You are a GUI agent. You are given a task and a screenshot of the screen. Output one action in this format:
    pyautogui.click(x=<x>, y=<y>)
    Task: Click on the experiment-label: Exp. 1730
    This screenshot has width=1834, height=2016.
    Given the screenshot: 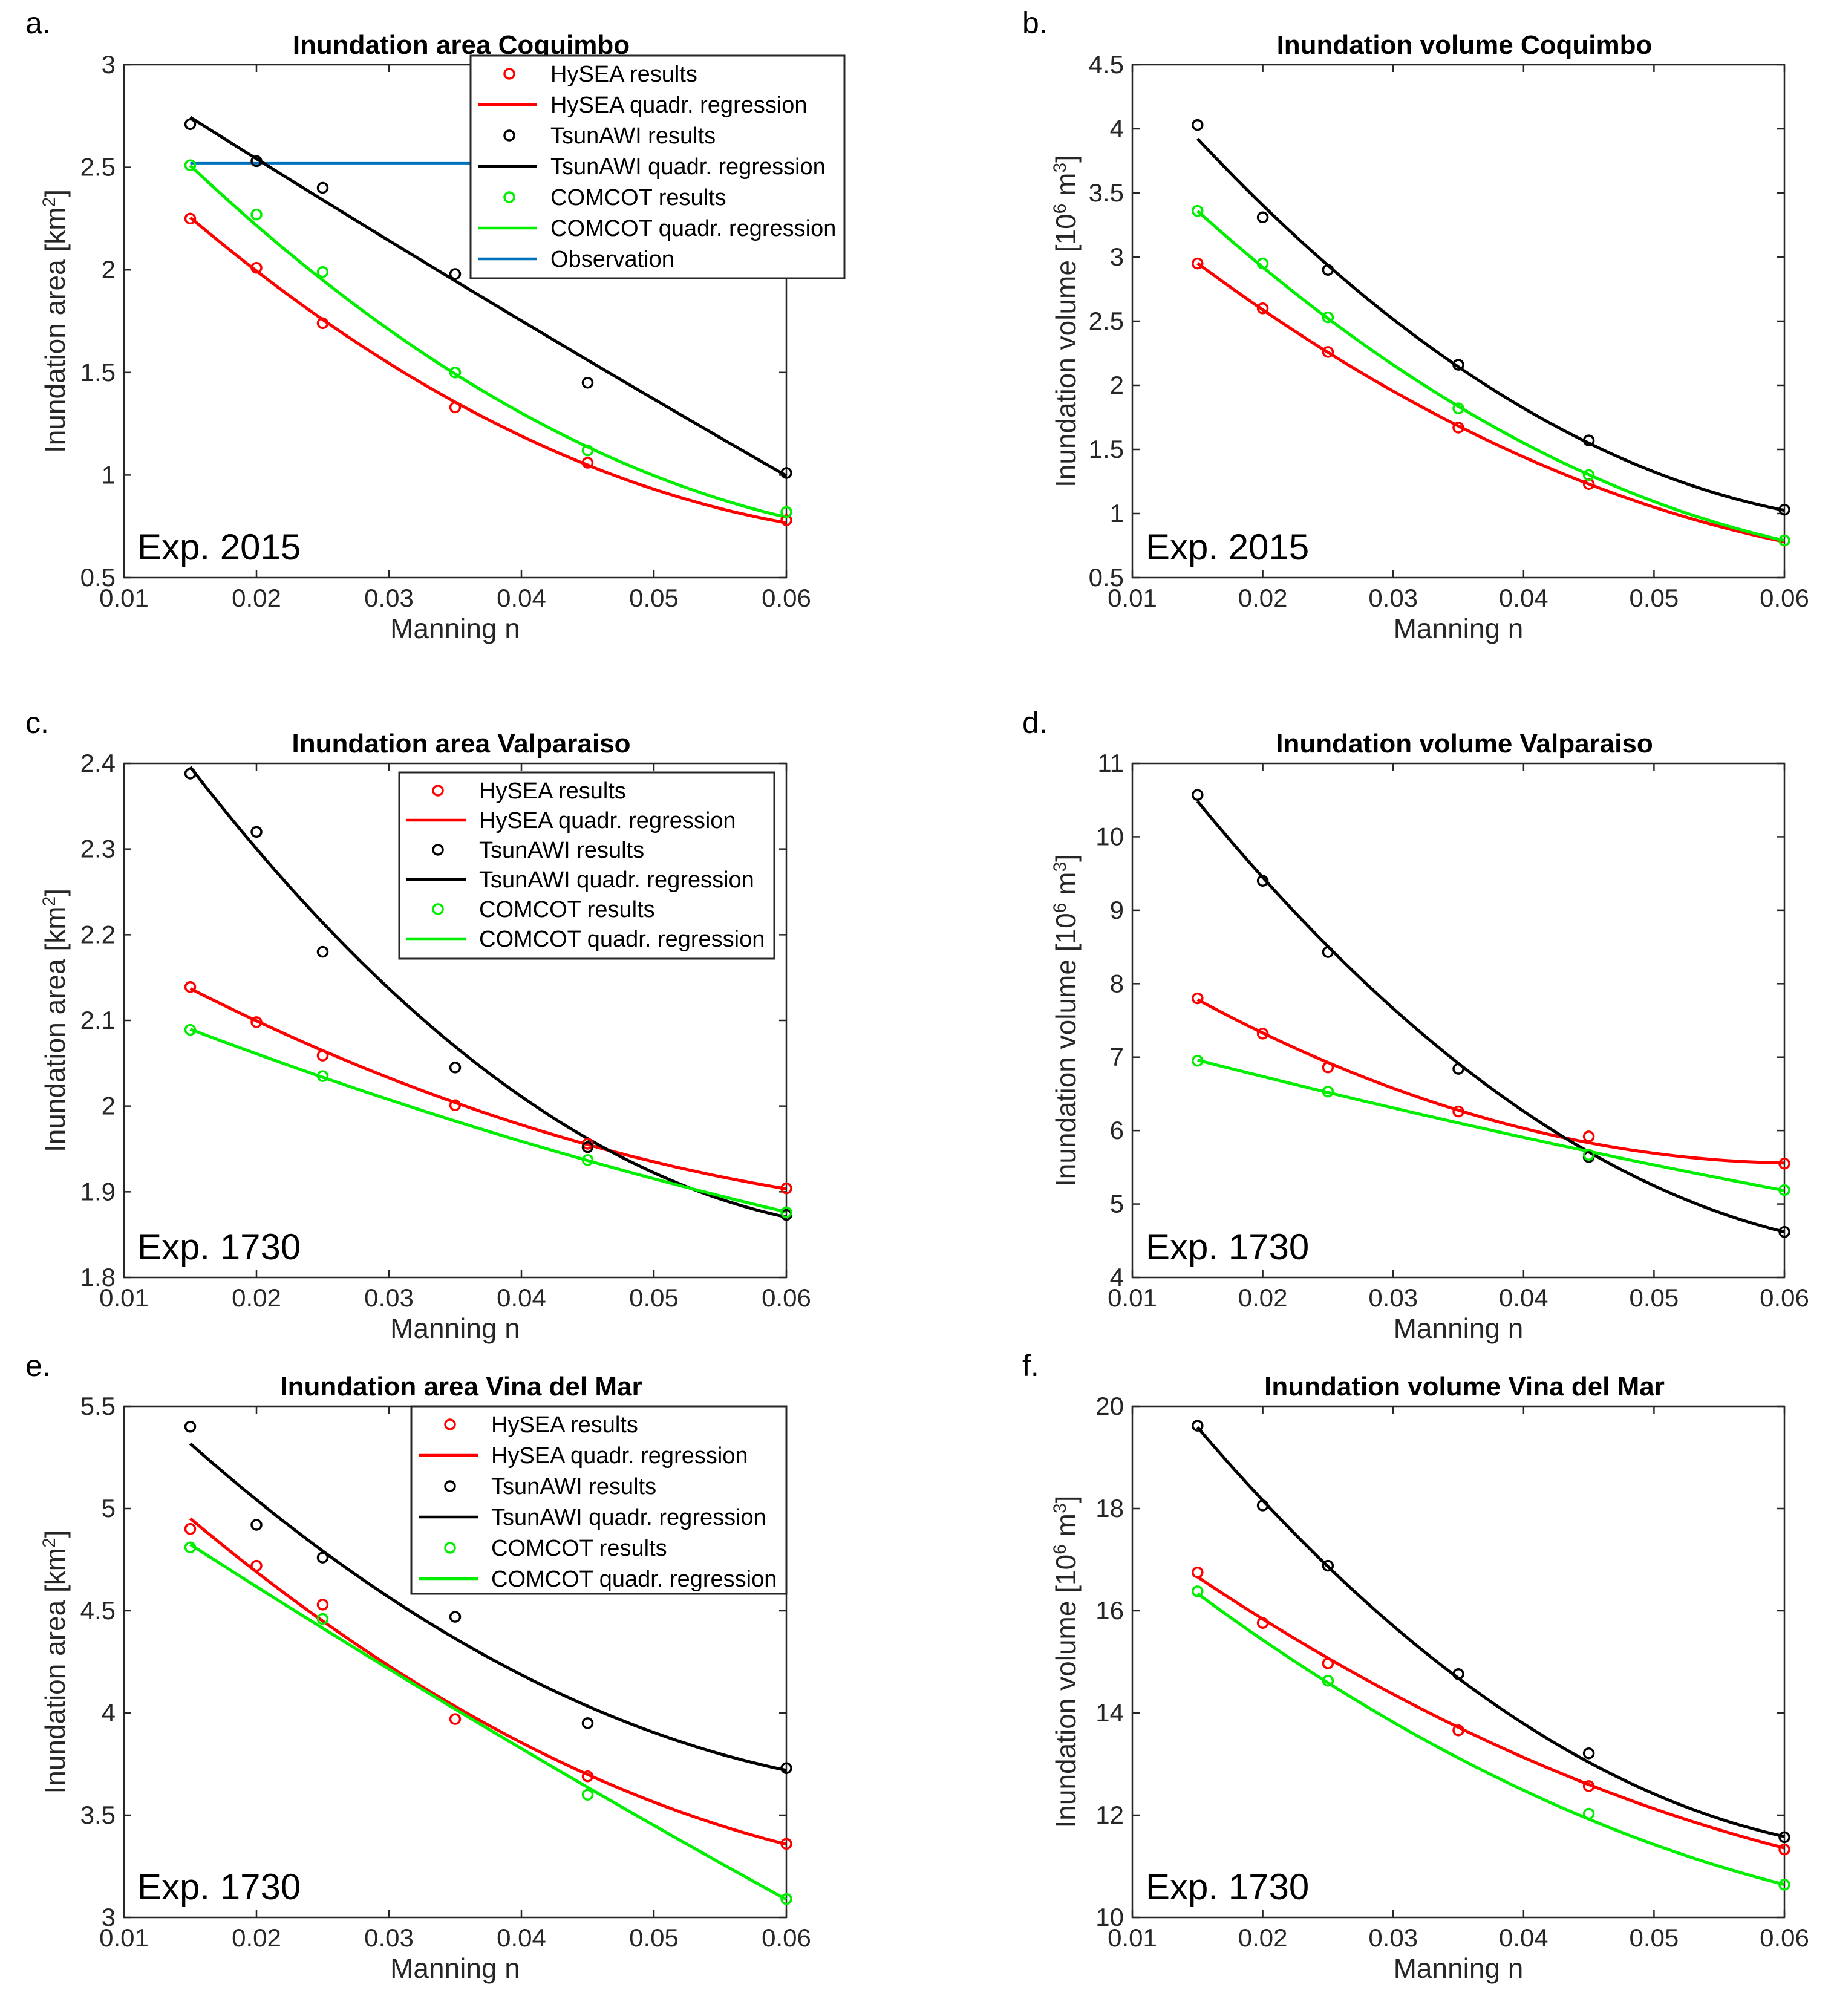 What is the action you would take?
    pyautogui.click(x=1227, y=1247)
    